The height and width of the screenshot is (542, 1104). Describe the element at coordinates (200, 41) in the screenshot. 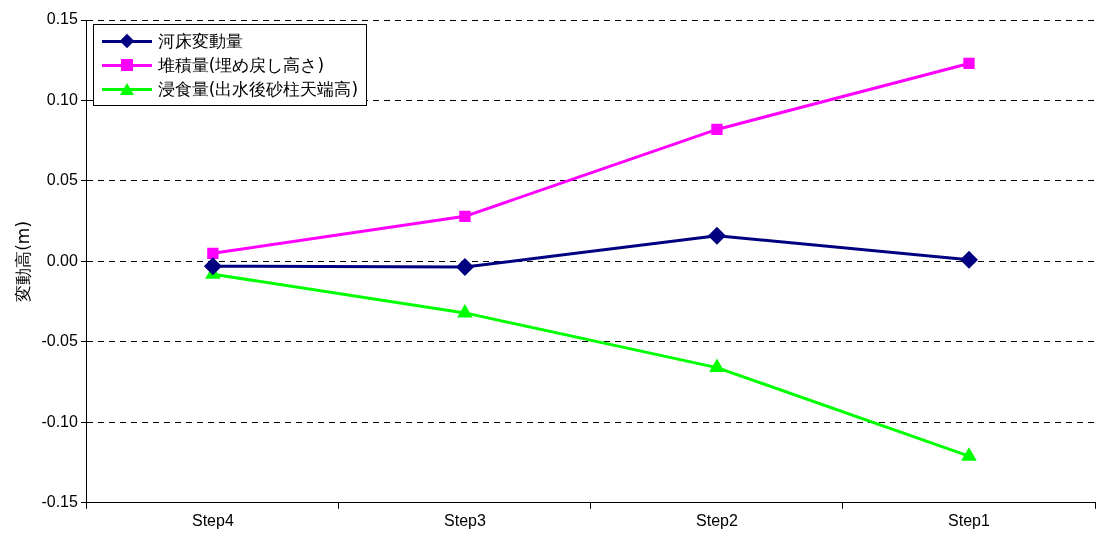

I see `legend-label: 河床変動量` at that location.